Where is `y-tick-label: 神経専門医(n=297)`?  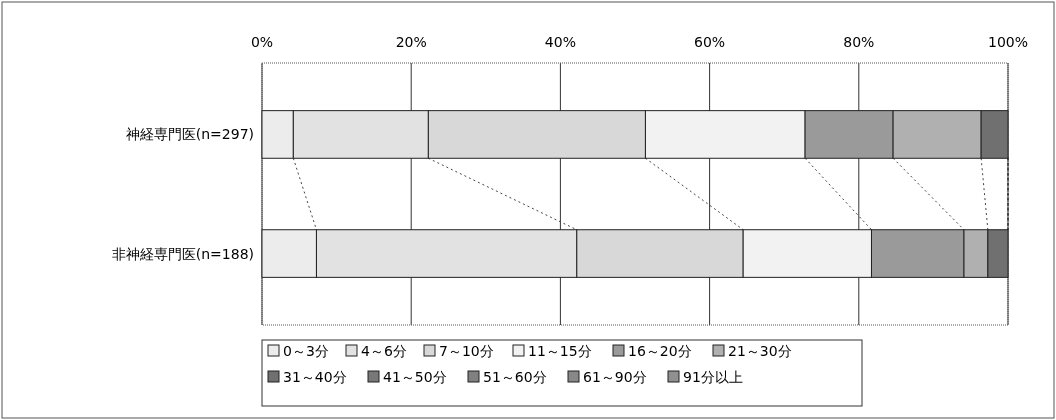 y-tick-label: 神経専門医(n=297) is located at coordinates (189, 134).